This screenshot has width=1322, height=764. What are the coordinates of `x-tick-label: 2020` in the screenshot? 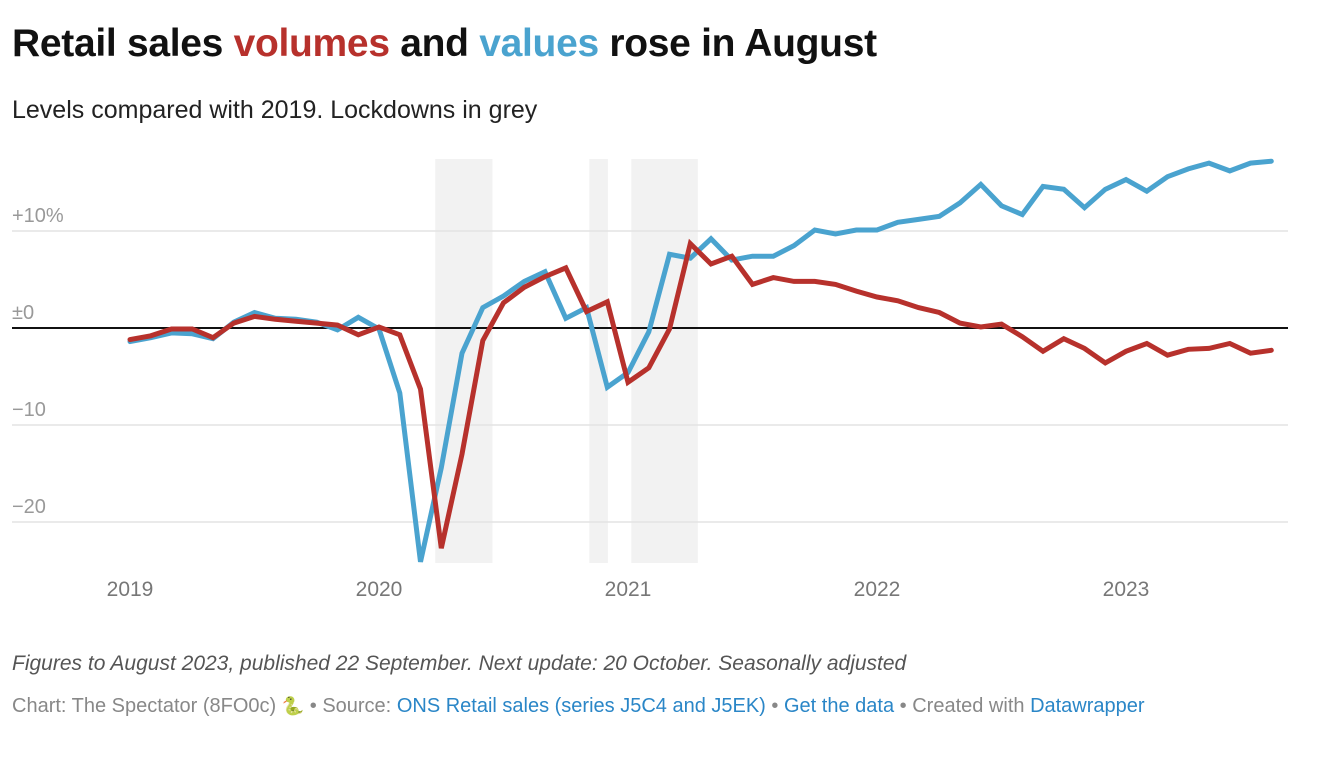 It's located at (379, 589).